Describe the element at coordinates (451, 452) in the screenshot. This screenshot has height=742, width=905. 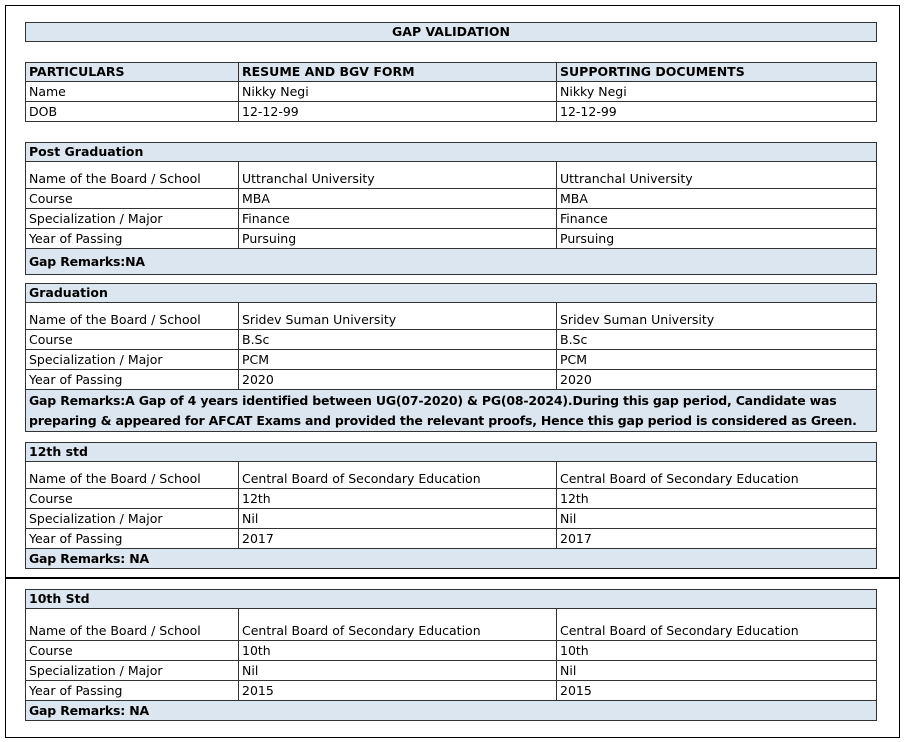
I see `section-heading: 12th std` at that location.